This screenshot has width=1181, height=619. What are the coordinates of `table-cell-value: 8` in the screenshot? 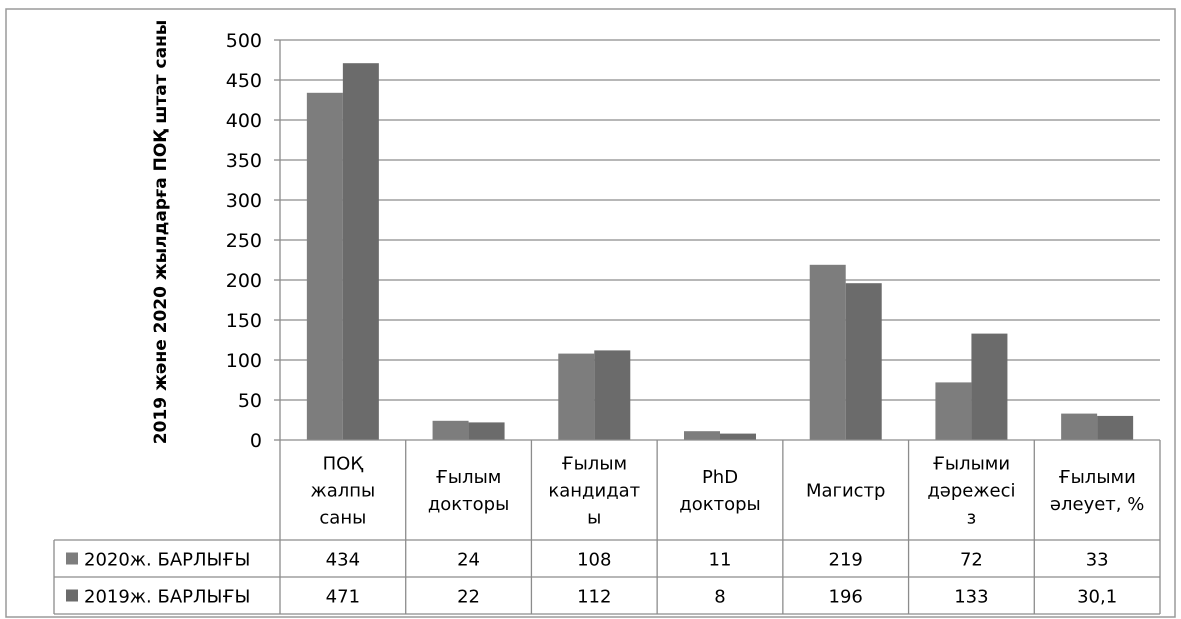 It's located at (719, 597).